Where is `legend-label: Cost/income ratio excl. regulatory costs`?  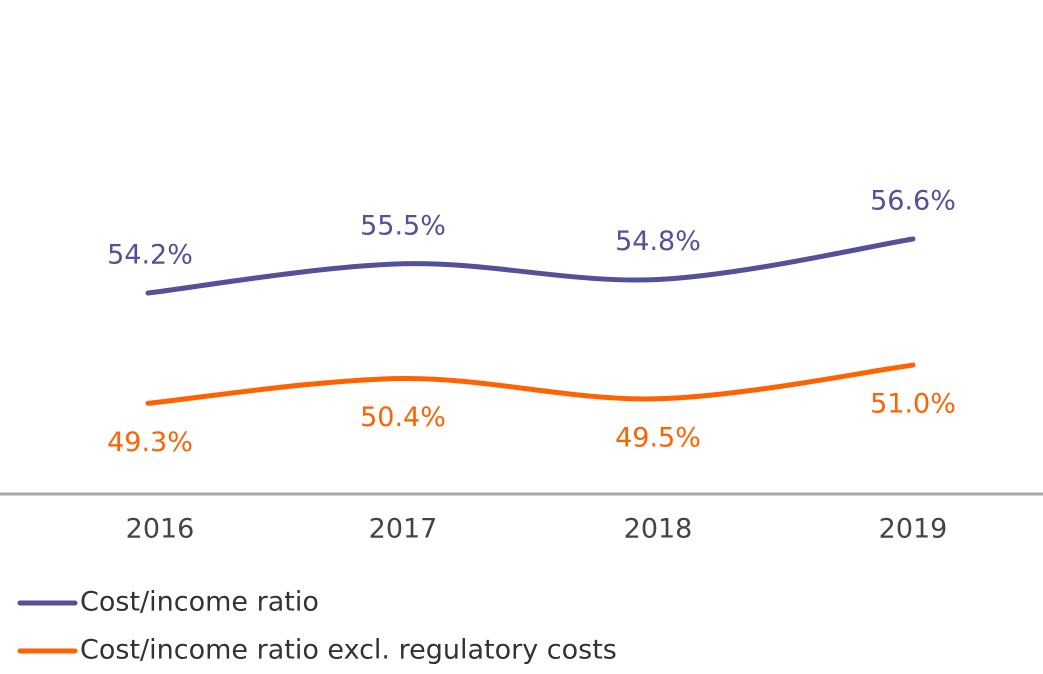 legend-label: Cost/income ratio excl. regulatory costs is located at coordinates (348, 650).